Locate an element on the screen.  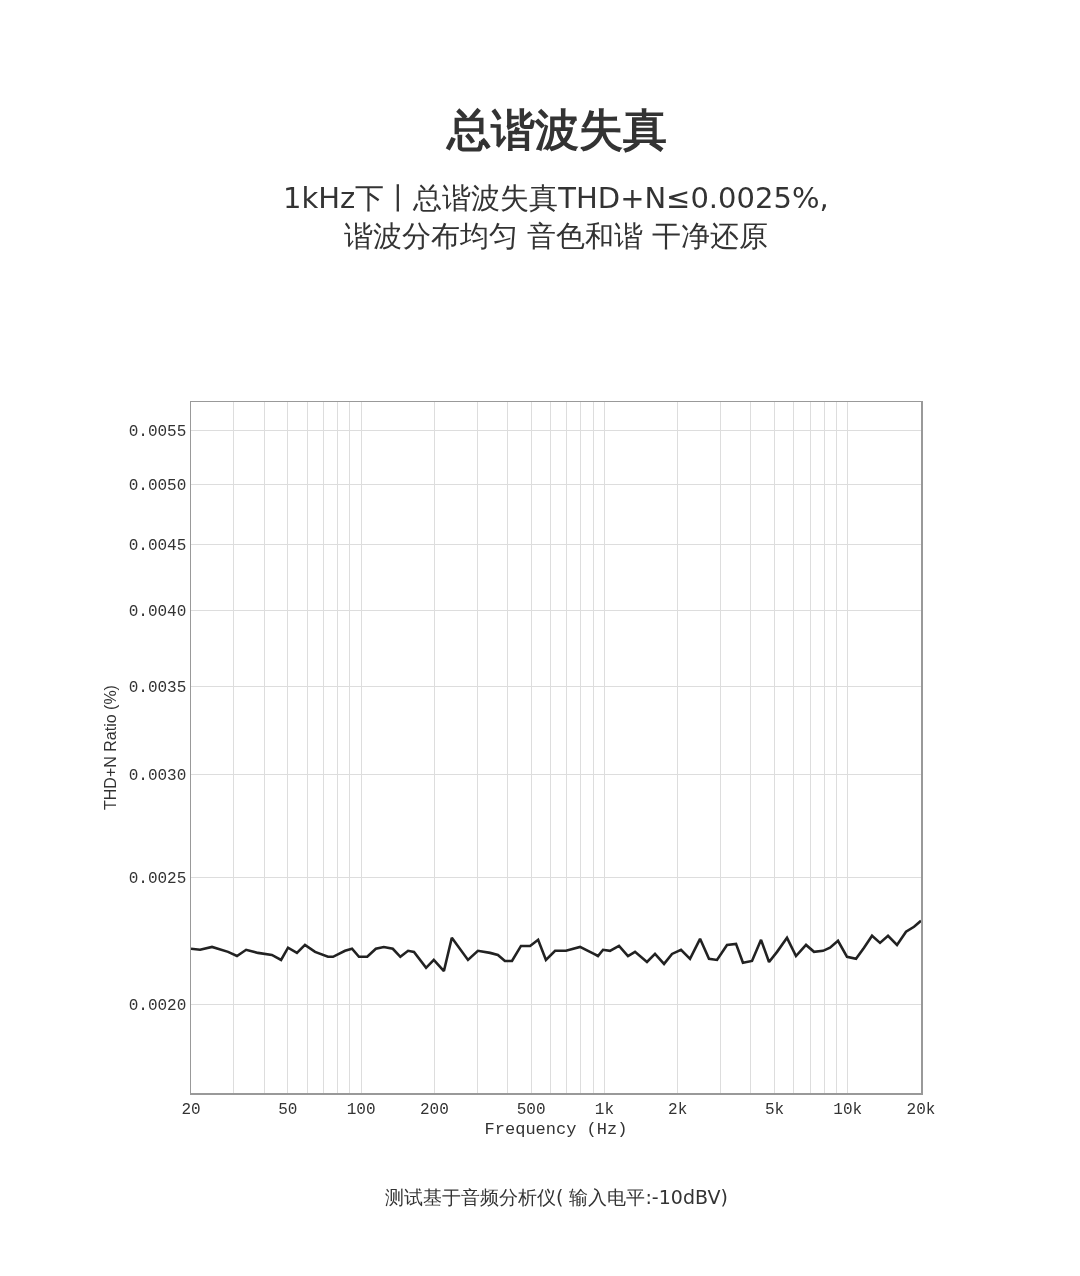
chart-subtitle: 1kHz下丨总谐波失真THD+N≤0.0025%, 谐波分布均匀 音色和谐 干净还原 is located at coordinates (556, 217).